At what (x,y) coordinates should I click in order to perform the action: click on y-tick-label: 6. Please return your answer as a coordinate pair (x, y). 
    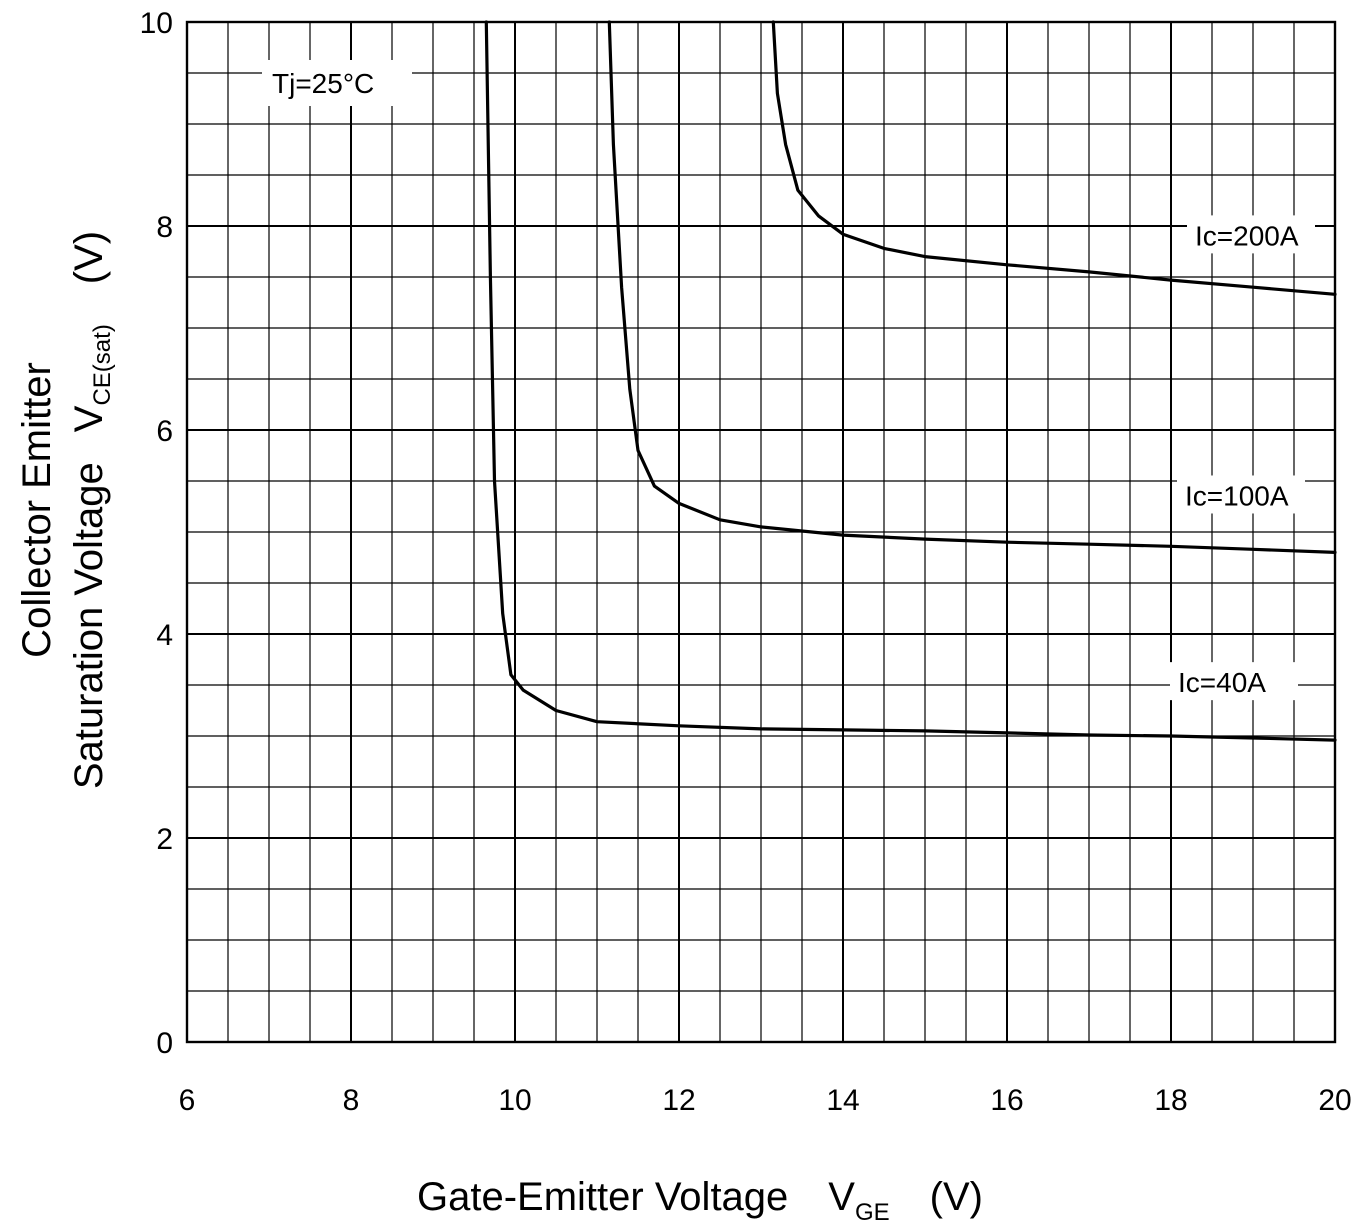
    Looking at the image, I should click on (164, 431).